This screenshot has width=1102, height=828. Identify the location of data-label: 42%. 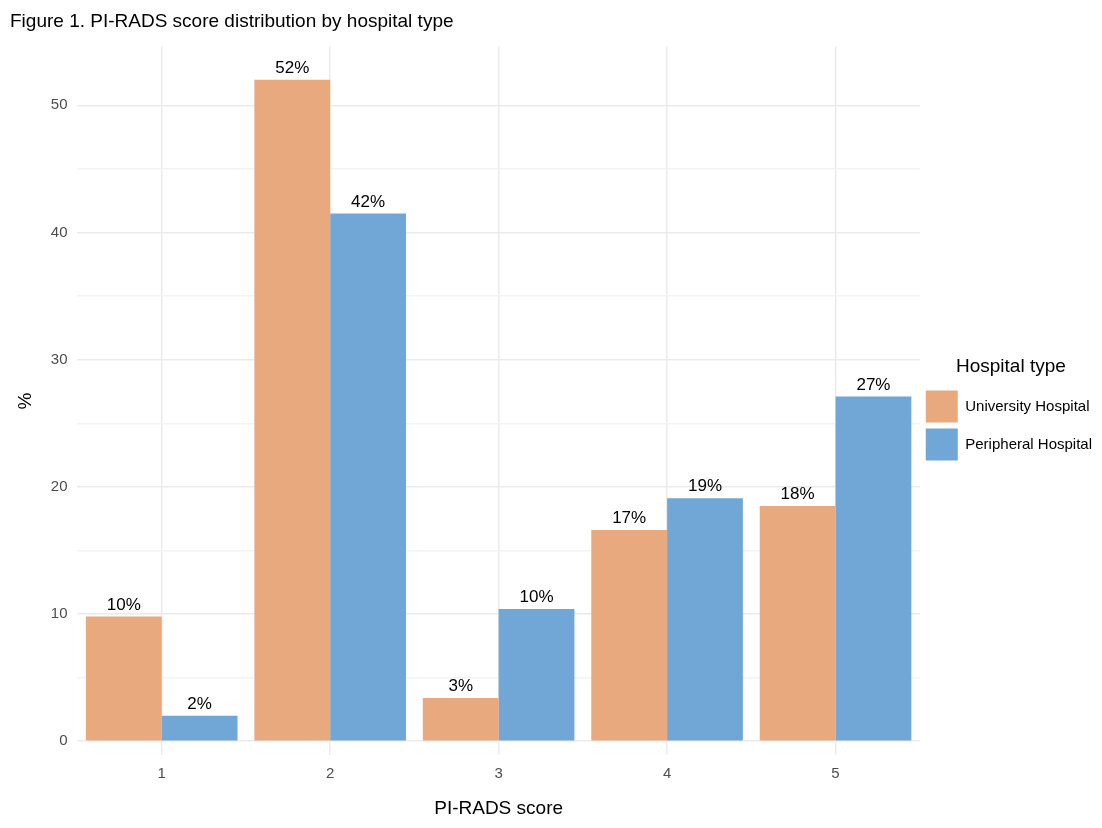
(368, 201).